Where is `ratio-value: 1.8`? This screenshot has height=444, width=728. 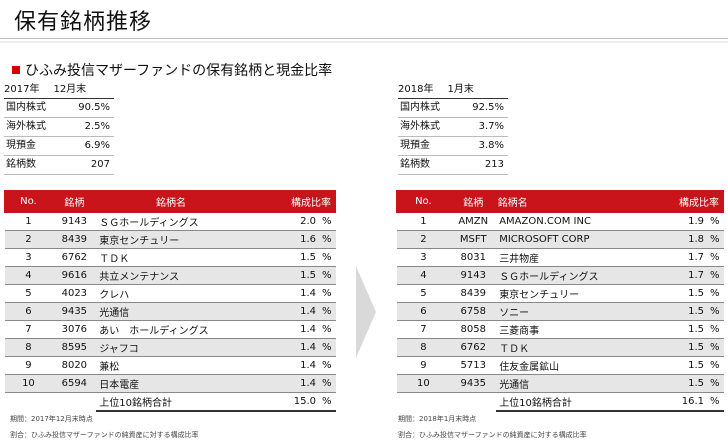 ratio-value: 1.8 is located at coordinates (696, 239).